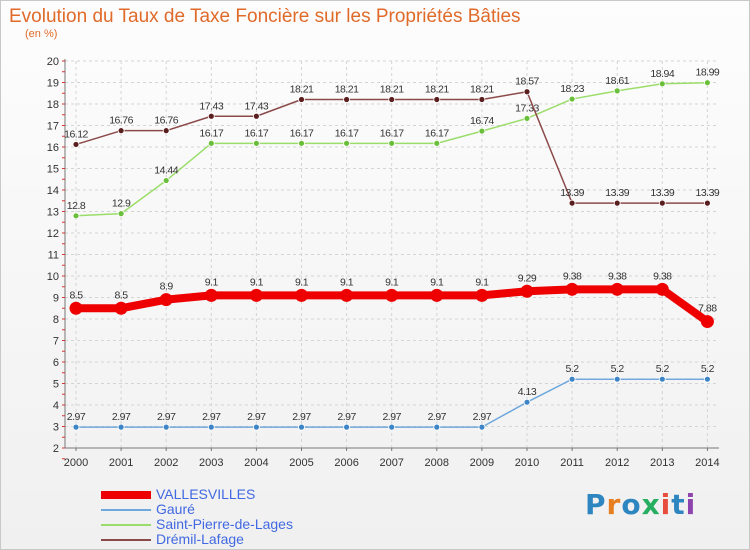 Image resolution: width=750 pixels, height=550 pixels. I want to click on y-tick-label: 15, so click(53, 170).